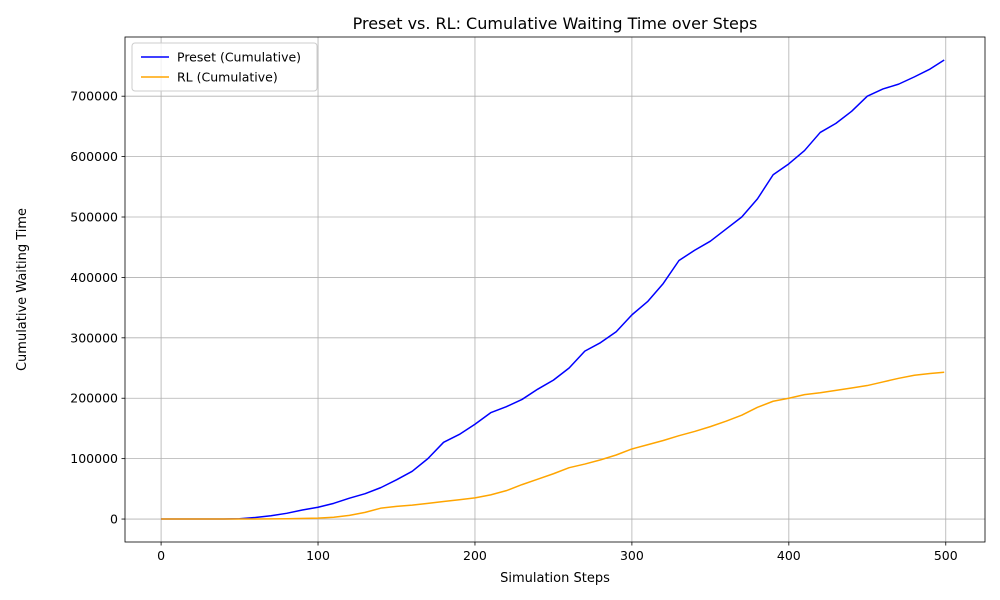 The width and height of the screenshot is (1000, 600). Describe the element at coordinates (94, 217) in the screenshot. I see `y-tick-label: 500000` at that location.